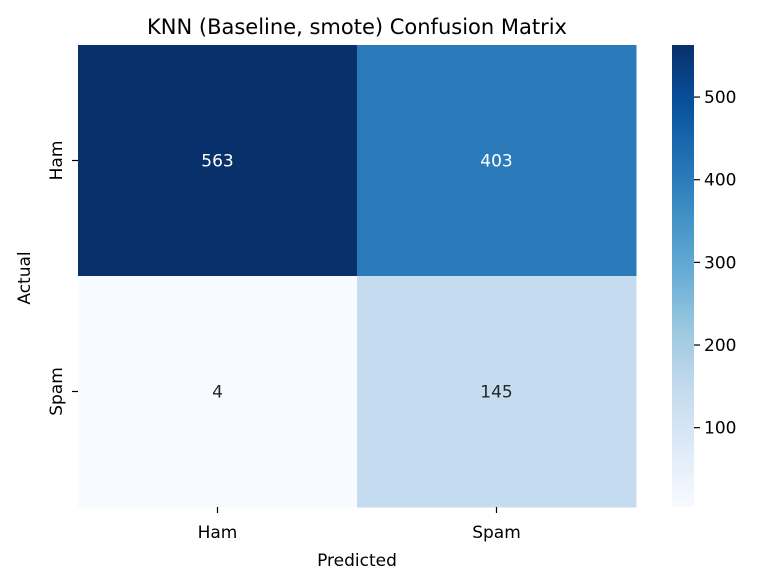 This screenshot has width=763, height=586. I want to click on cell-value-label: 403, so click(496, 162).